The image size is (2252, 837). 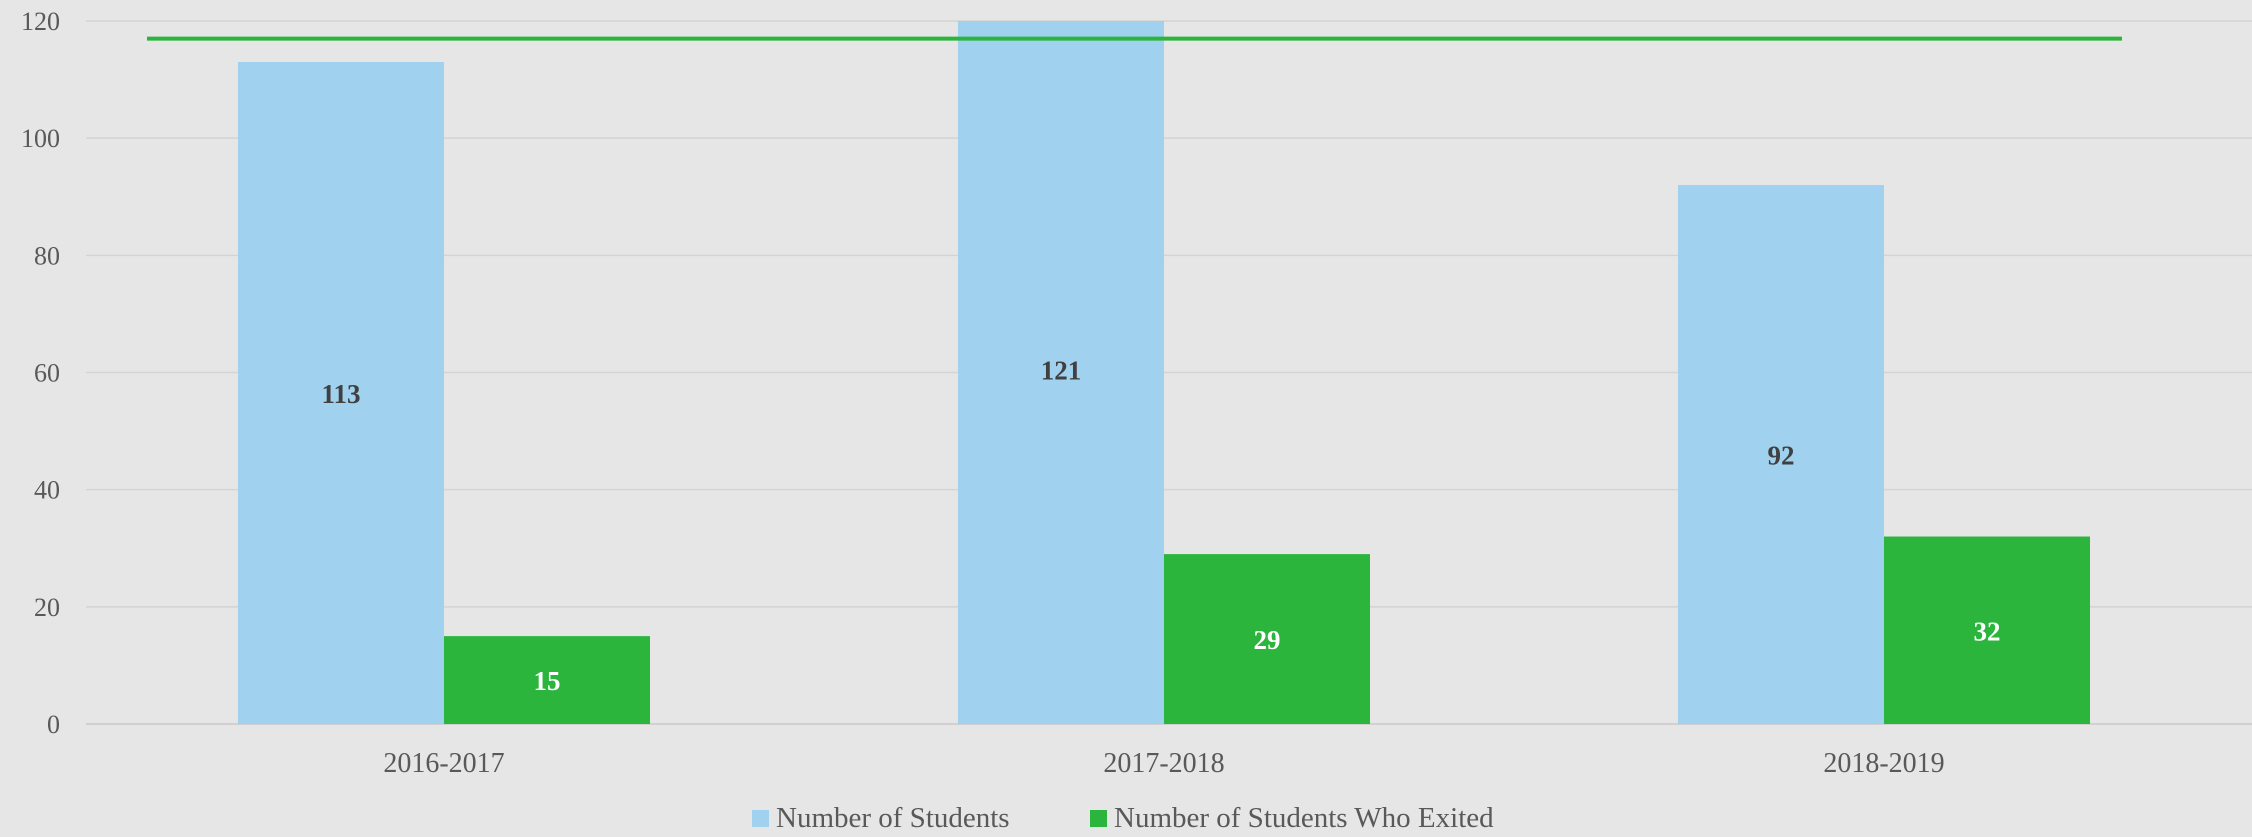 What do you see at coordinates (47, 373) in the screenshot?
I see `y-tick-label: 60` at bounding box center [47, 373].